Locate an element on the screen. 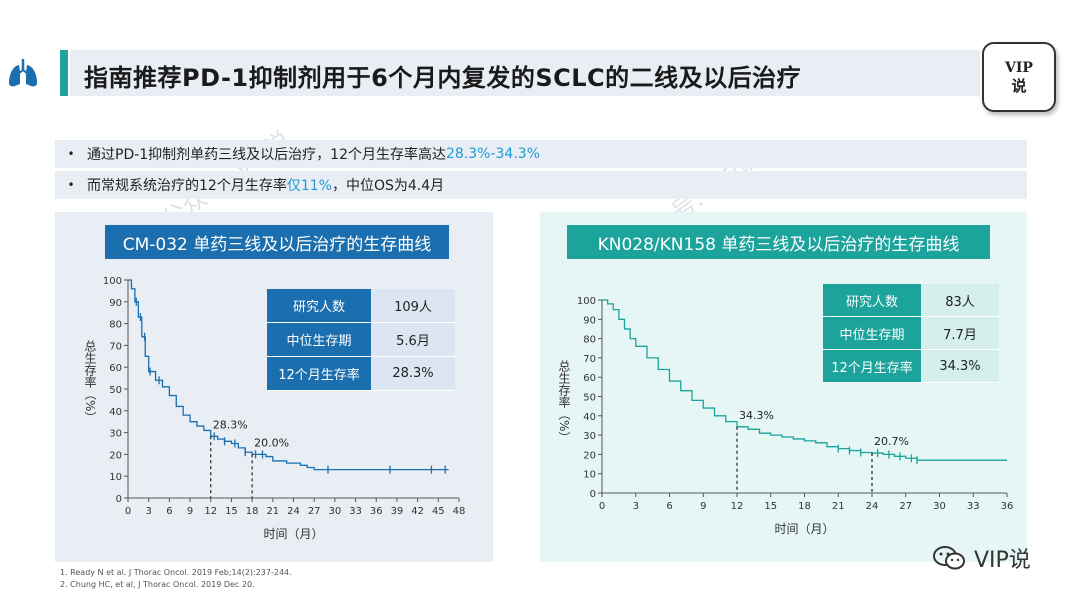 Image resolution: width=1080 pixels, height=605 pixels. left-stats-table: 研究人数 109人 中位生存期 5.6月 12个月生存率 28.3% is located at coordinates (361, 340).